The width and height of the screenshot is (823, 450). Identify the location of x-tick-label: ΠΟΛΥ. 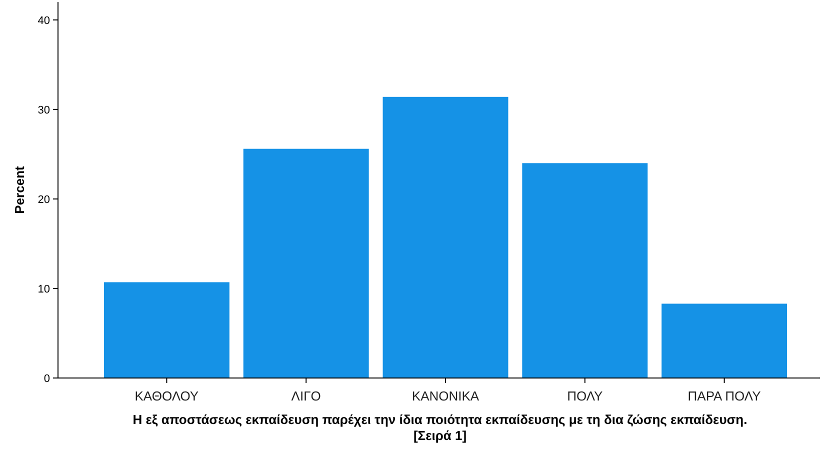
(585, 396).